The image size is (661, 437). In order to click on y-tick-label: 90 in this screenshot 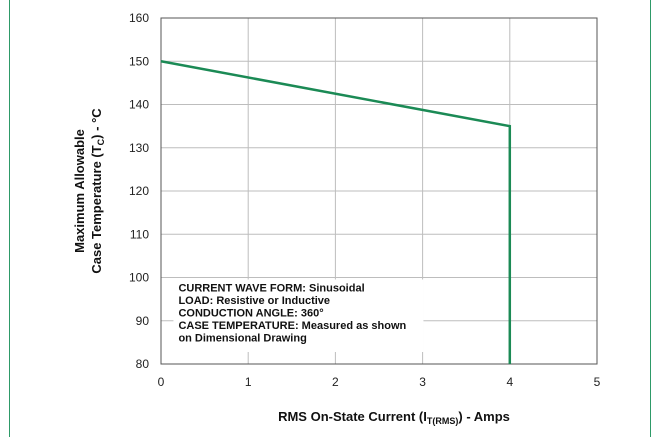, I will do `click(143, 321)`.